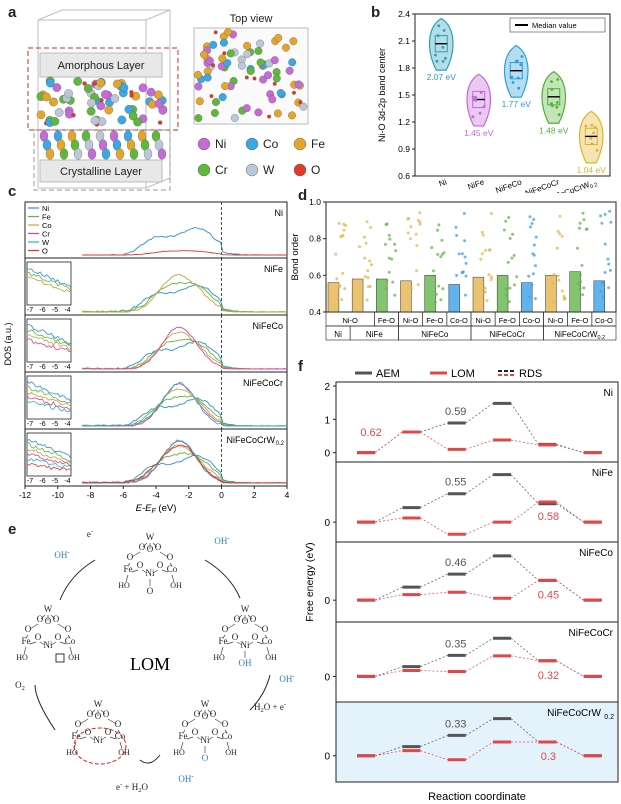 The width and height of the screenshot is (621, 804). Describe the element at coordinates (25, 495) in the screenshot. I see `x-tick-label: -12` at that location.